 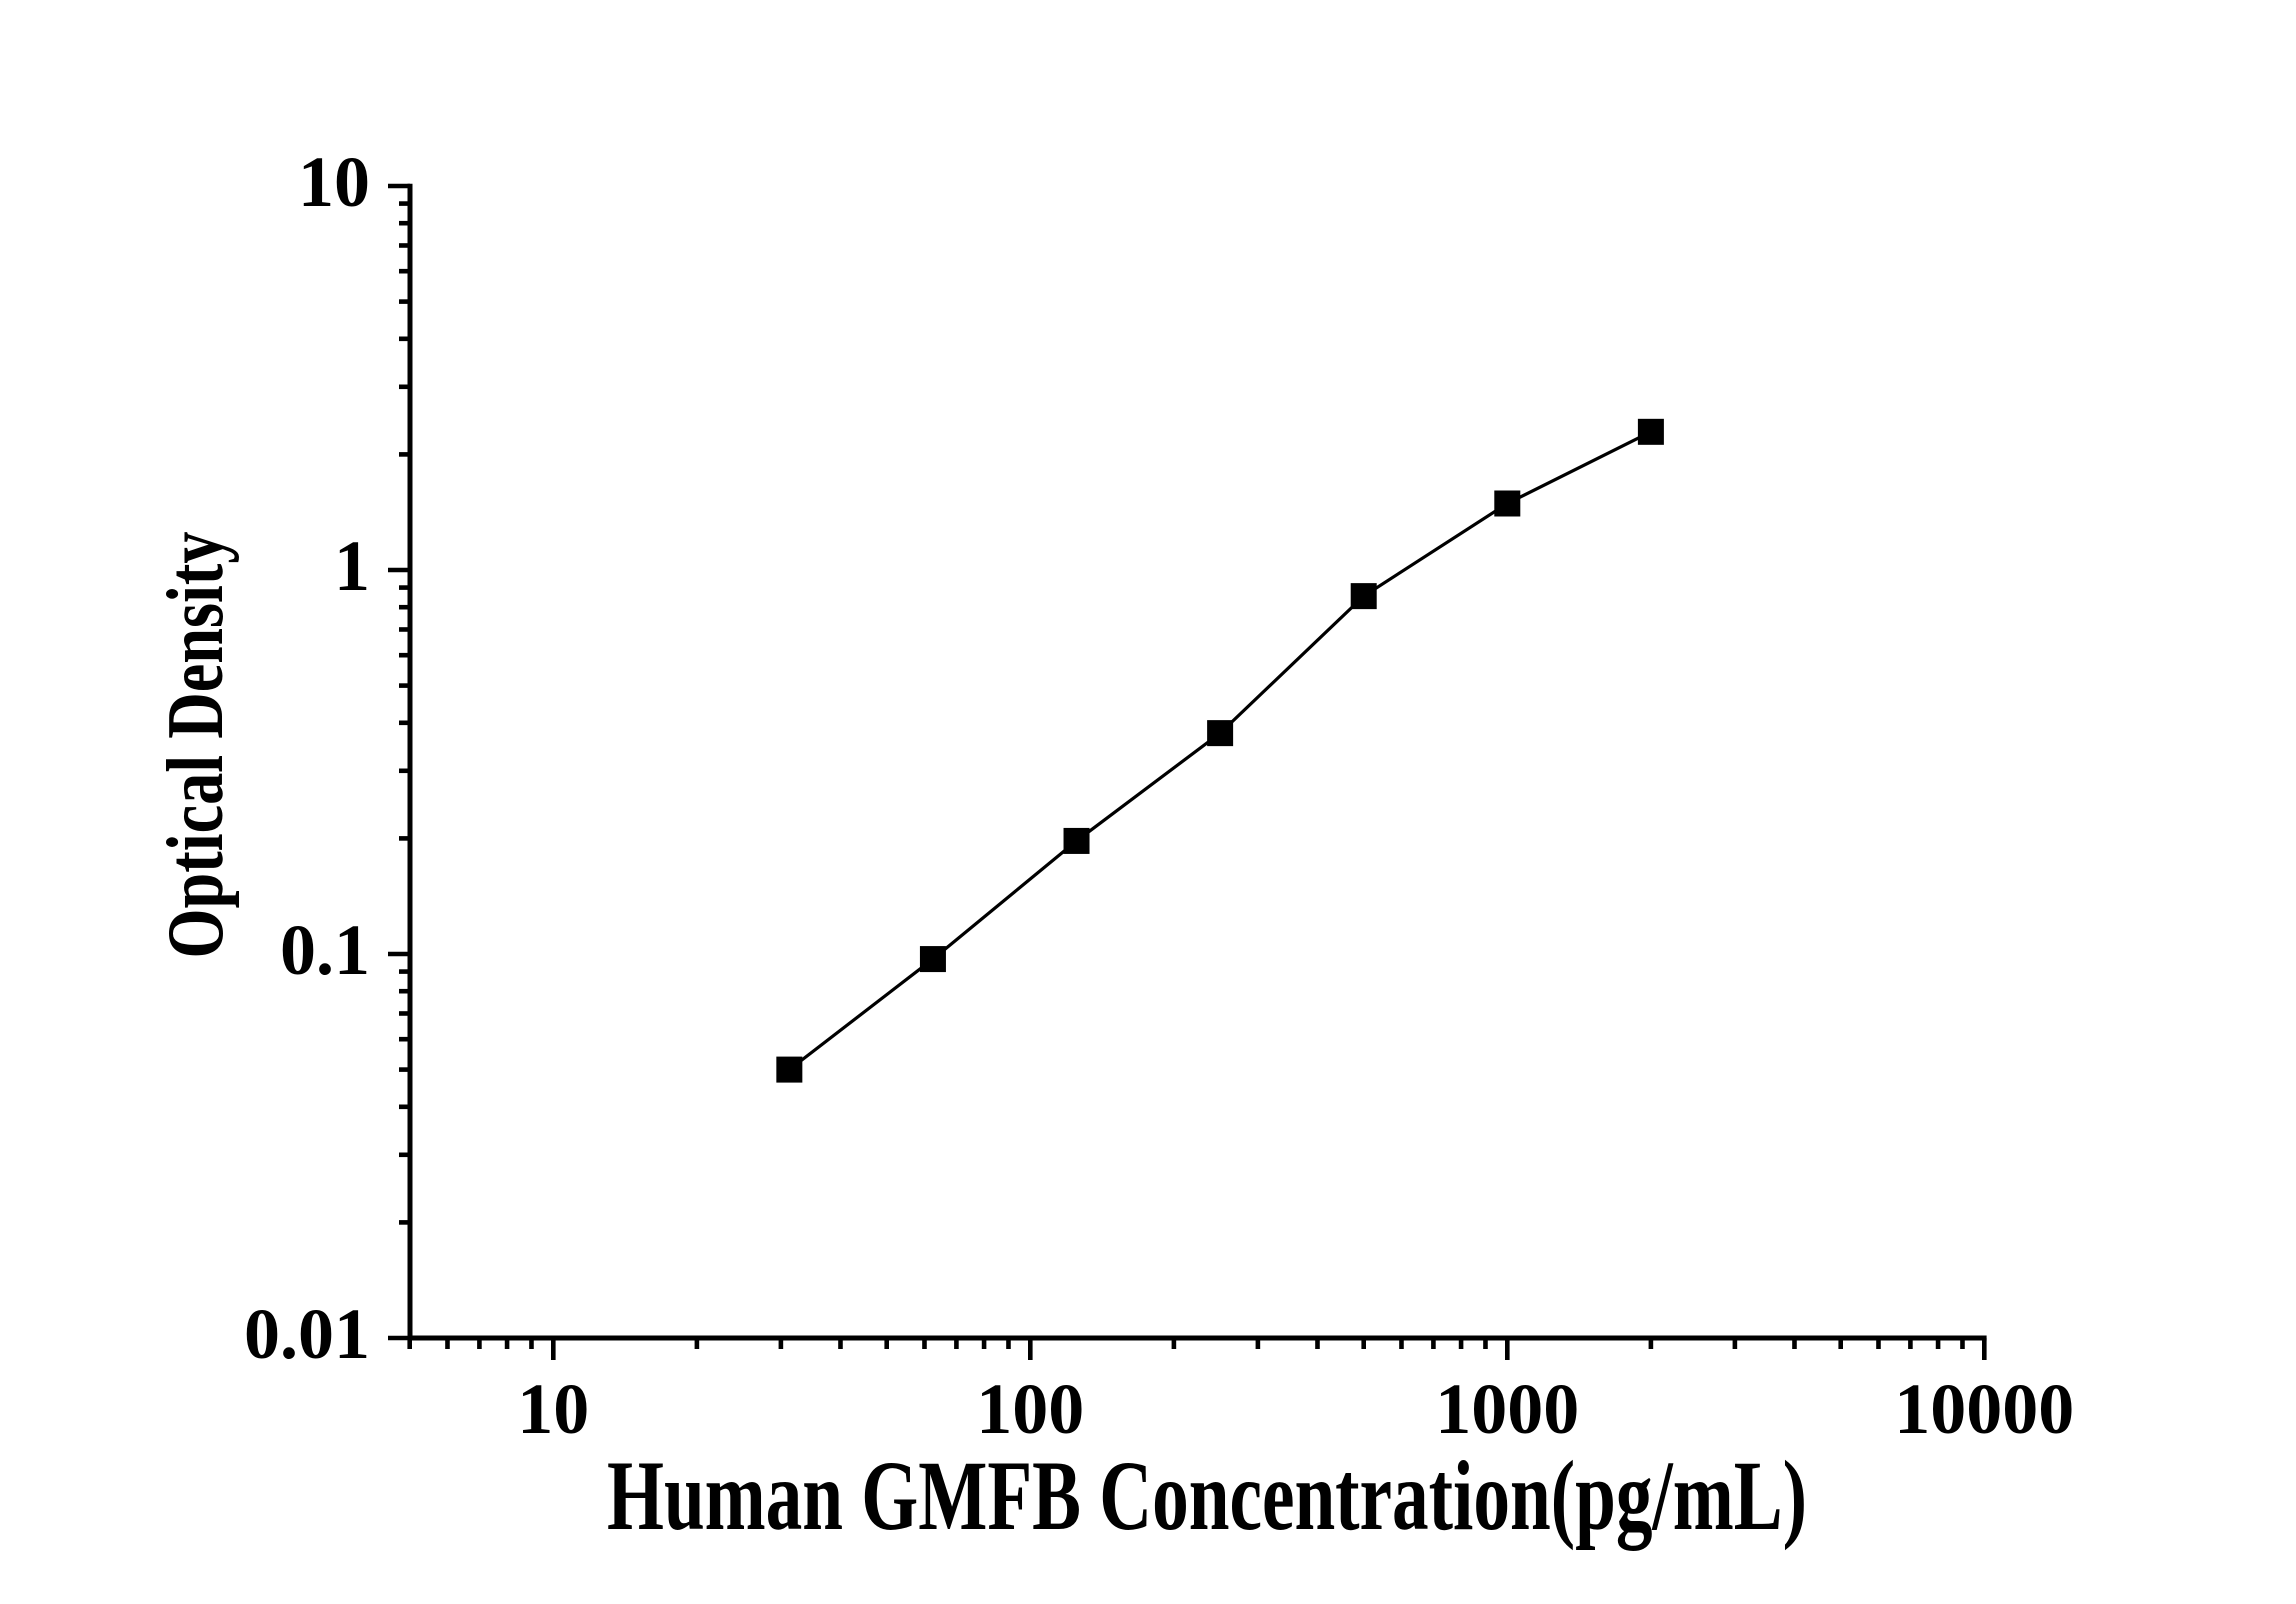 I want to click on x-tick-label: 1000, so click(x=1507, y=1409).